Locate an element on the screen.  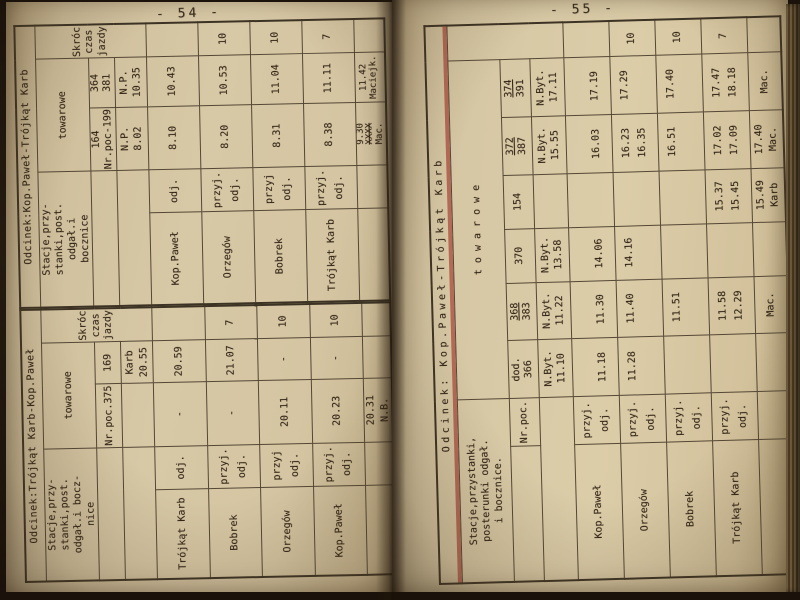
cell-line: 169 is located at coordinates (107, 363).